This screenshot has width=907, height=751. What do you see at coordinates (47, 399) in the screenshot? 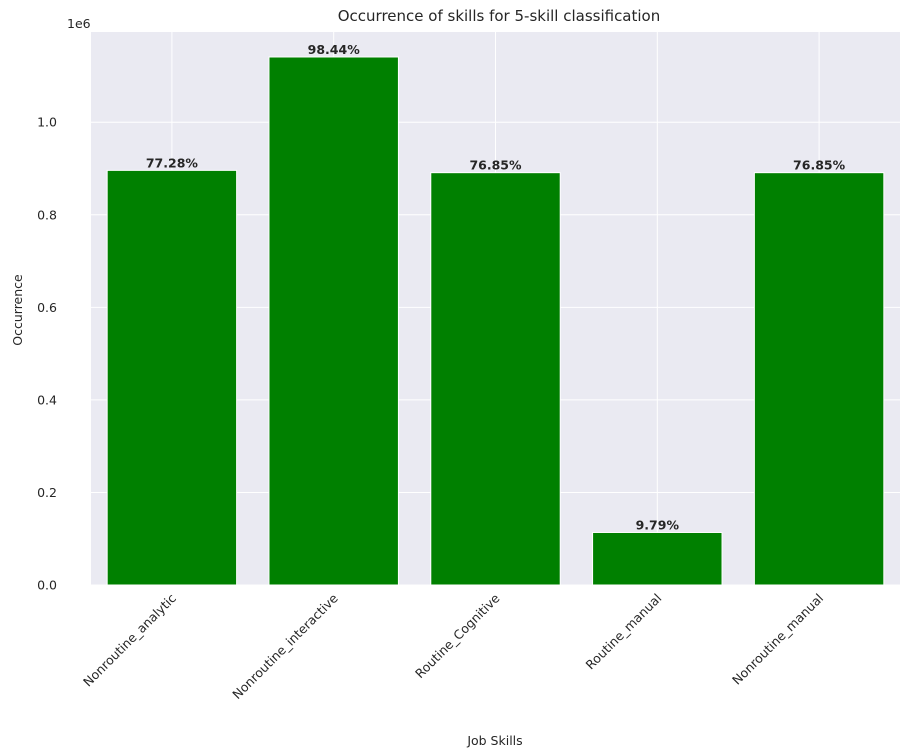
I see `y-tick-label: 0.4` at bounding box center [47, 399].